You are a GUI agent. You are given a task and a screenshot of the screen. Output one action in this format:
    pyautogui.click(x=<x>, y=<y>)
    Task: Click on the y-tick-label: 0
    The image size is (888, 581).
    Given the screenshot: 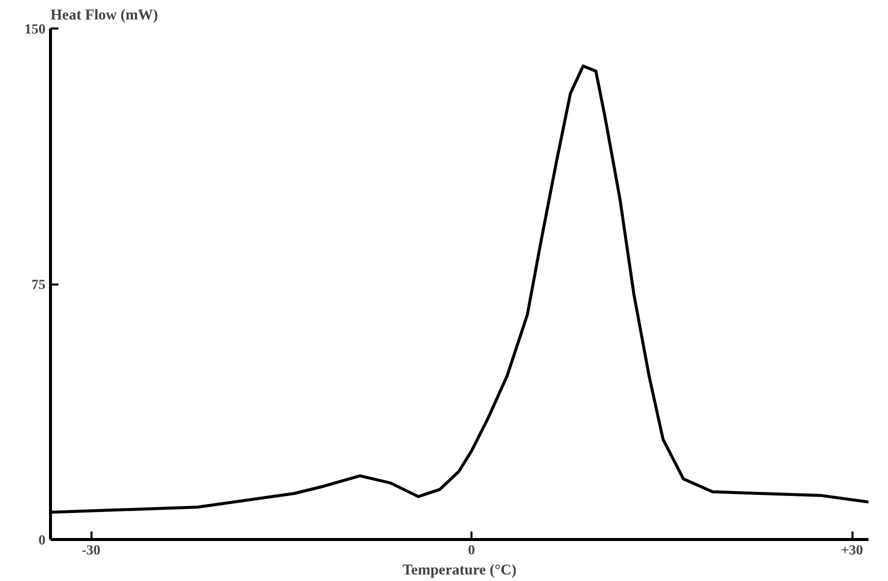 What is the action you would take?
    pyautogui.click(x=42, y=541)
    